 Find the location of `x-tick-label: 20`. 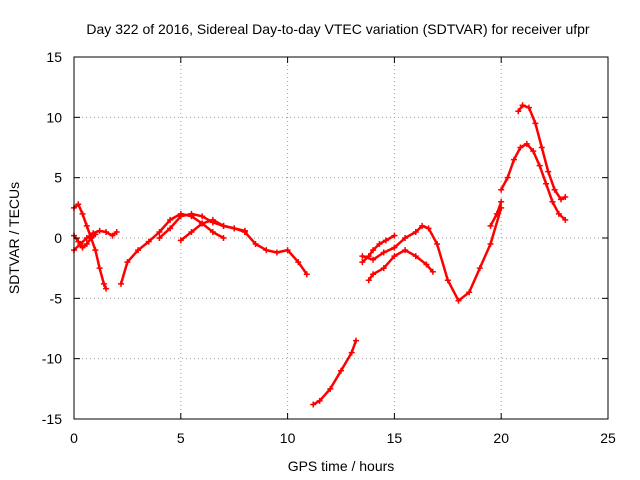

x-tick-label: 20 is located at coordinates (501, 438).